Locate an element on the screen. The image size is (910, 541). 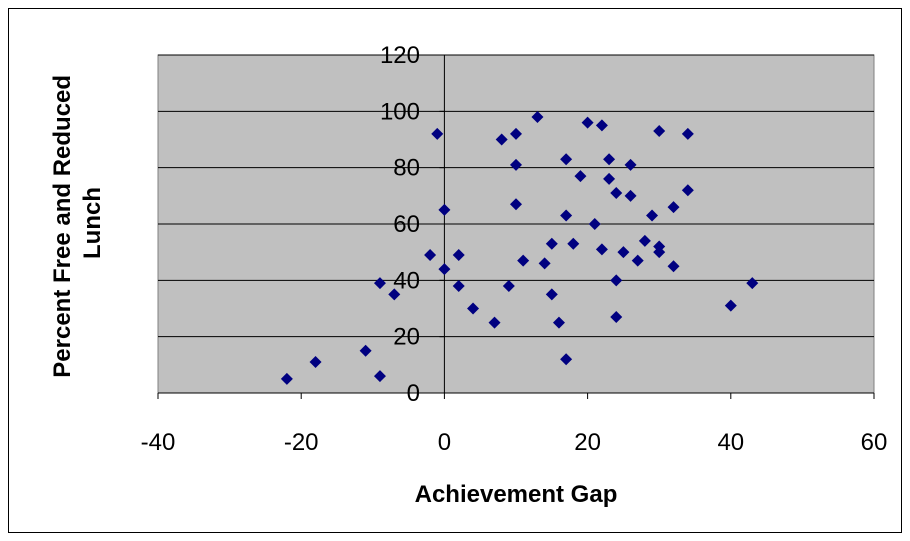
y-tick-label: 40 is located at coordinates (406, 280).